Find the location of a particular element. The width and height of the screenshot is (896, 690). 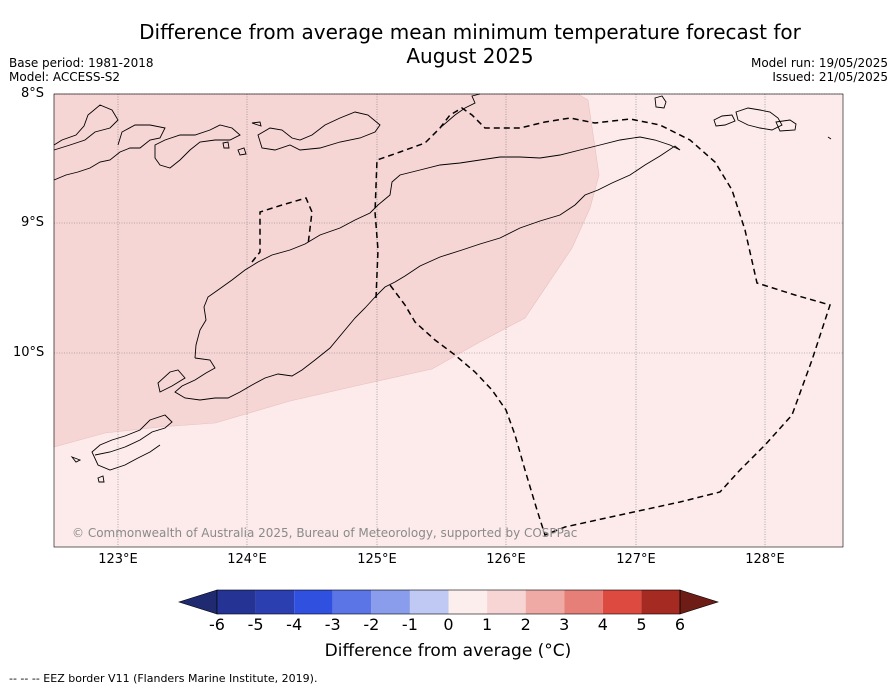

eez-border-west is located at coordinates (282, 230).